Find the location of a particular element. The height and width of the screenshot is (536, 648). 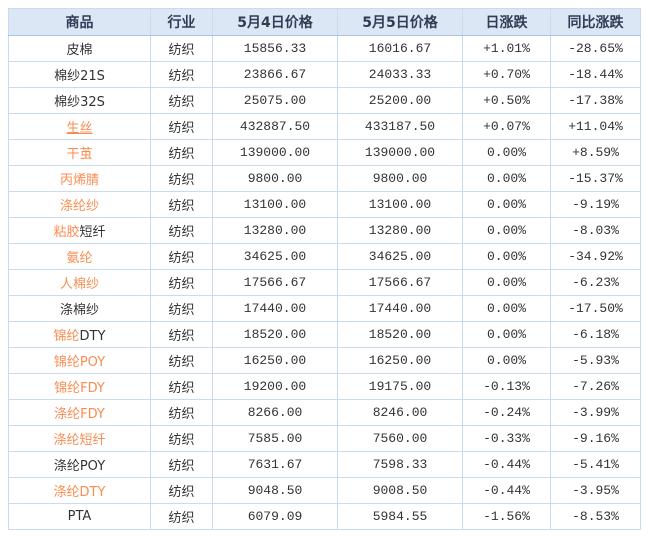

commodity-link: 涤纶纱 is located at coordinates (79, 206).